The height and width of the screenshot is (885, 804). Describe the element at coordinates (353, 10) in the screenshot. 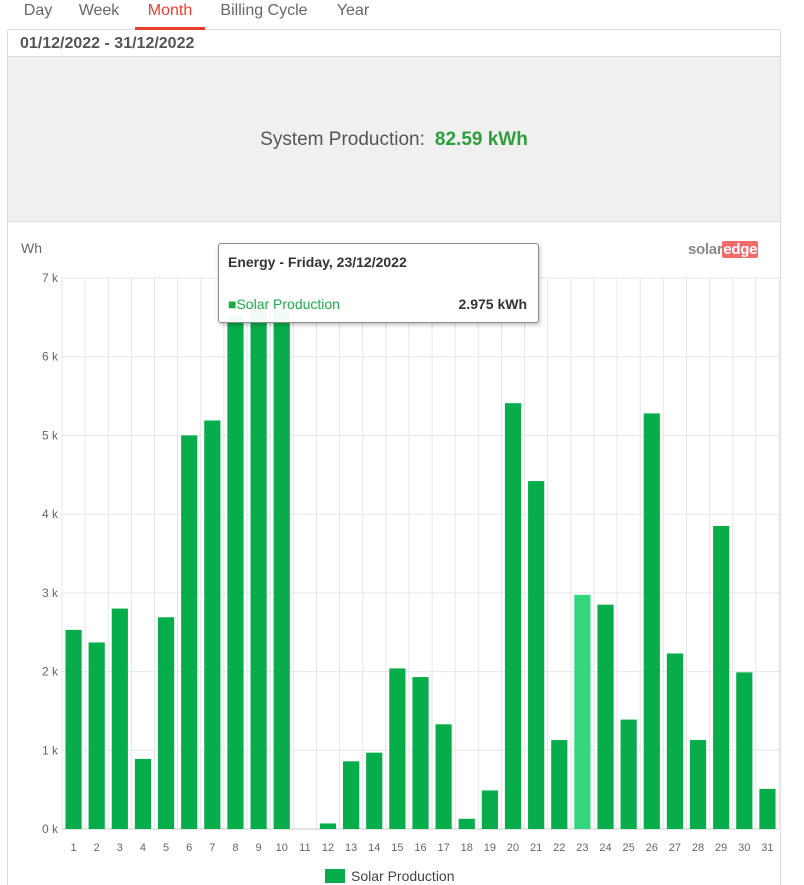

I see `tab-year: Year` at that location.